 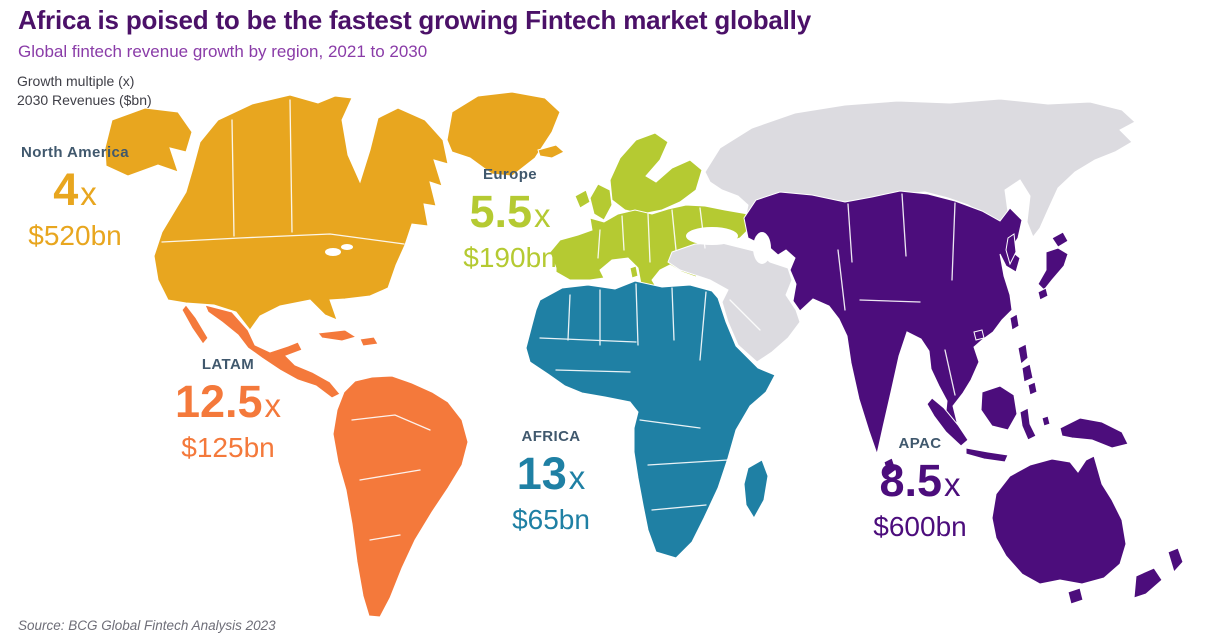 I want to click on legend-line-growth: Growth multiple (x), so click(x=76, y=81).